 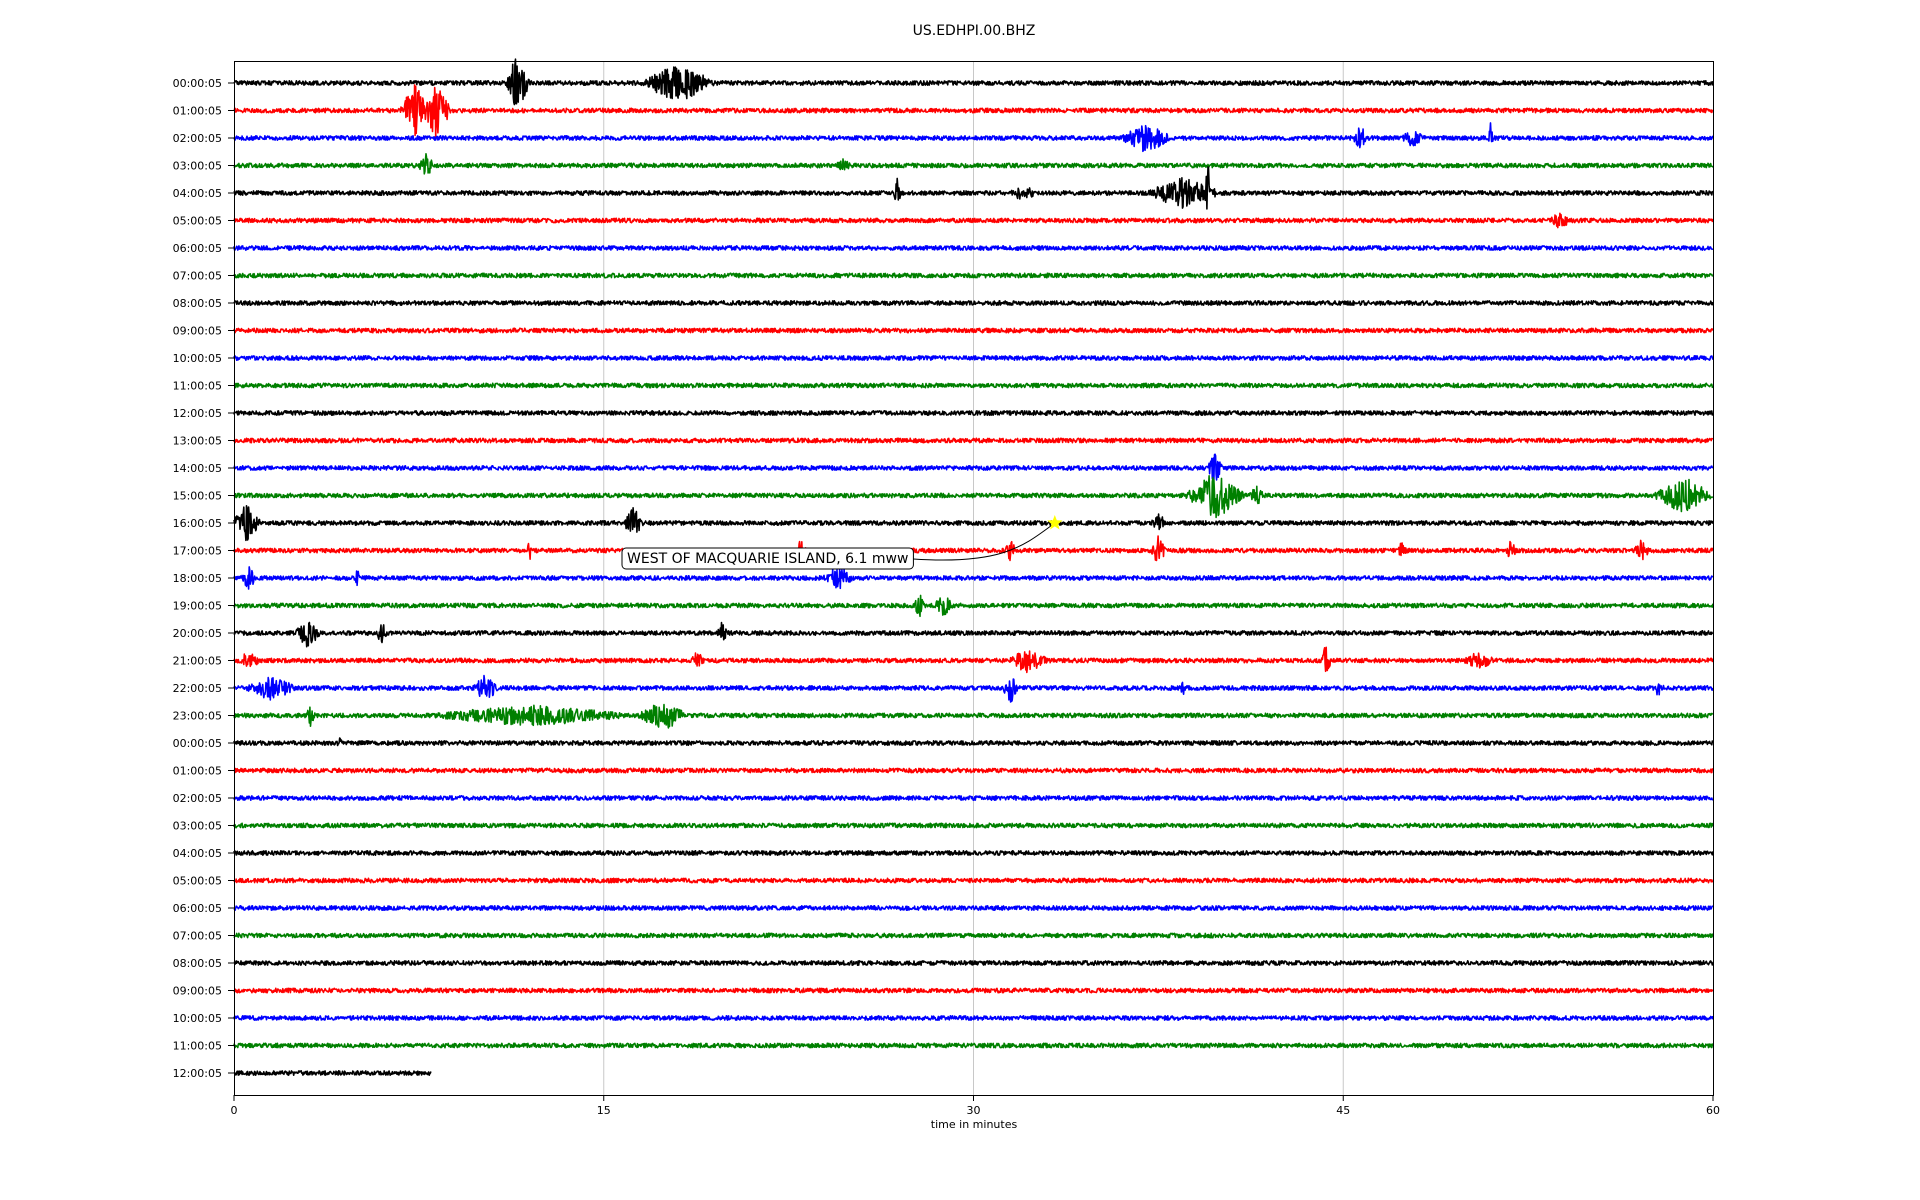 I want to click on x-tick-label: 30, so click(x=974, y=1110).